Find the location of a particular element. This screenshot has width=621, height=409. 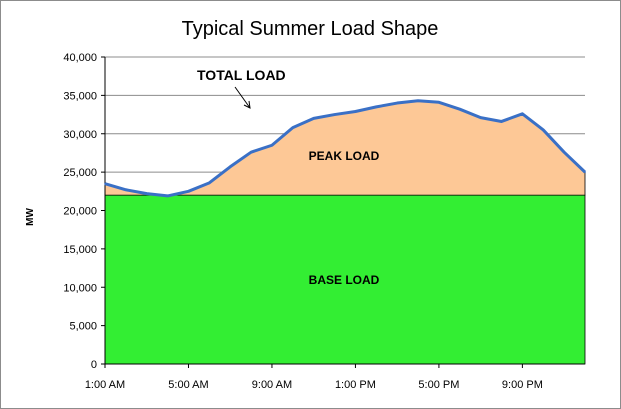

x-tick-label: 5:00 PM is located at coordinates (438, 385).